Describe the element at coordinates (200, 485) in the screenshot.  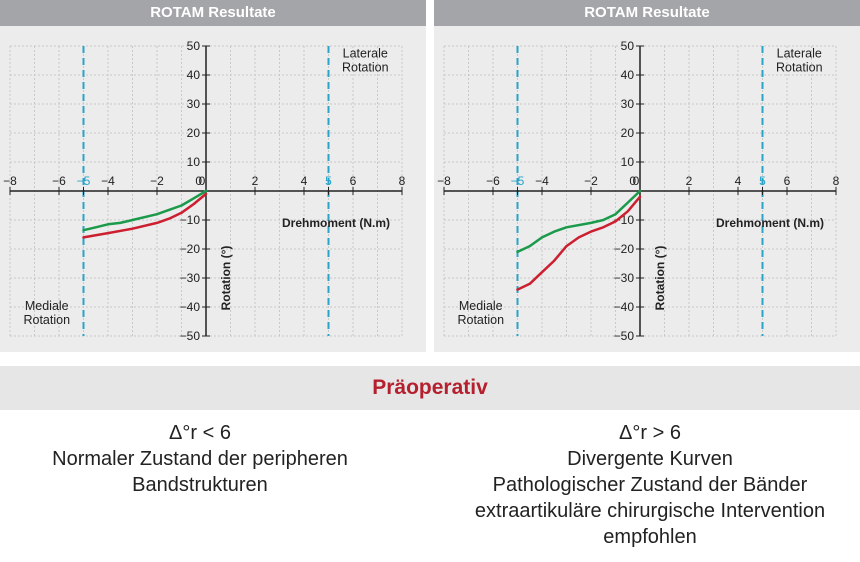
I see `note-line: Bandstrukturen` at that location.